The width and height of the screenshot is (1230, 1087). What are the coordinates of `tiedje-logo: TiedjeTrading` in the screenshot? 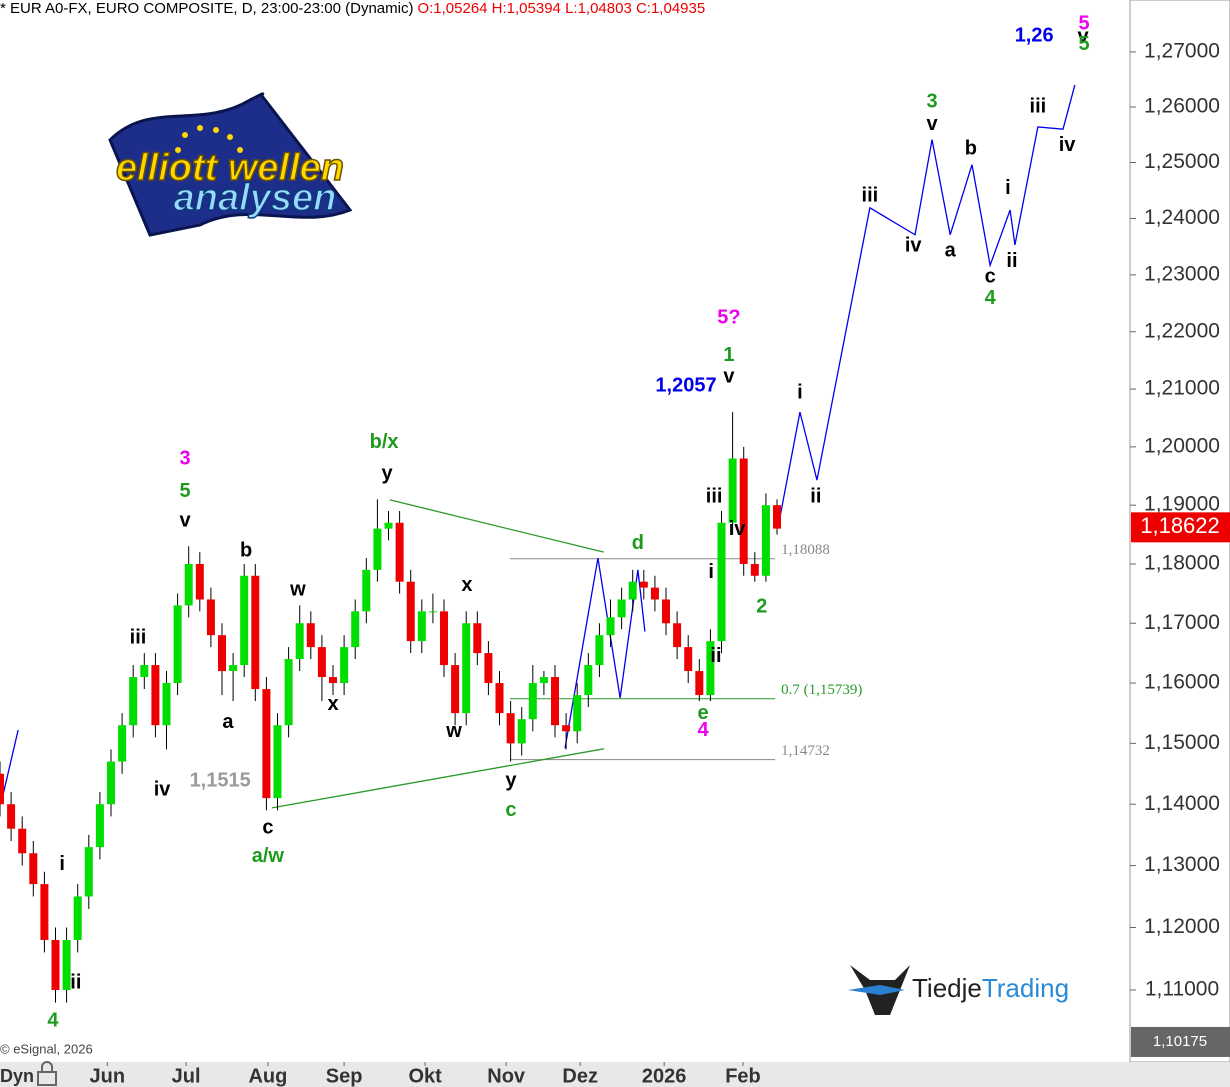 It's located at (958, 990).